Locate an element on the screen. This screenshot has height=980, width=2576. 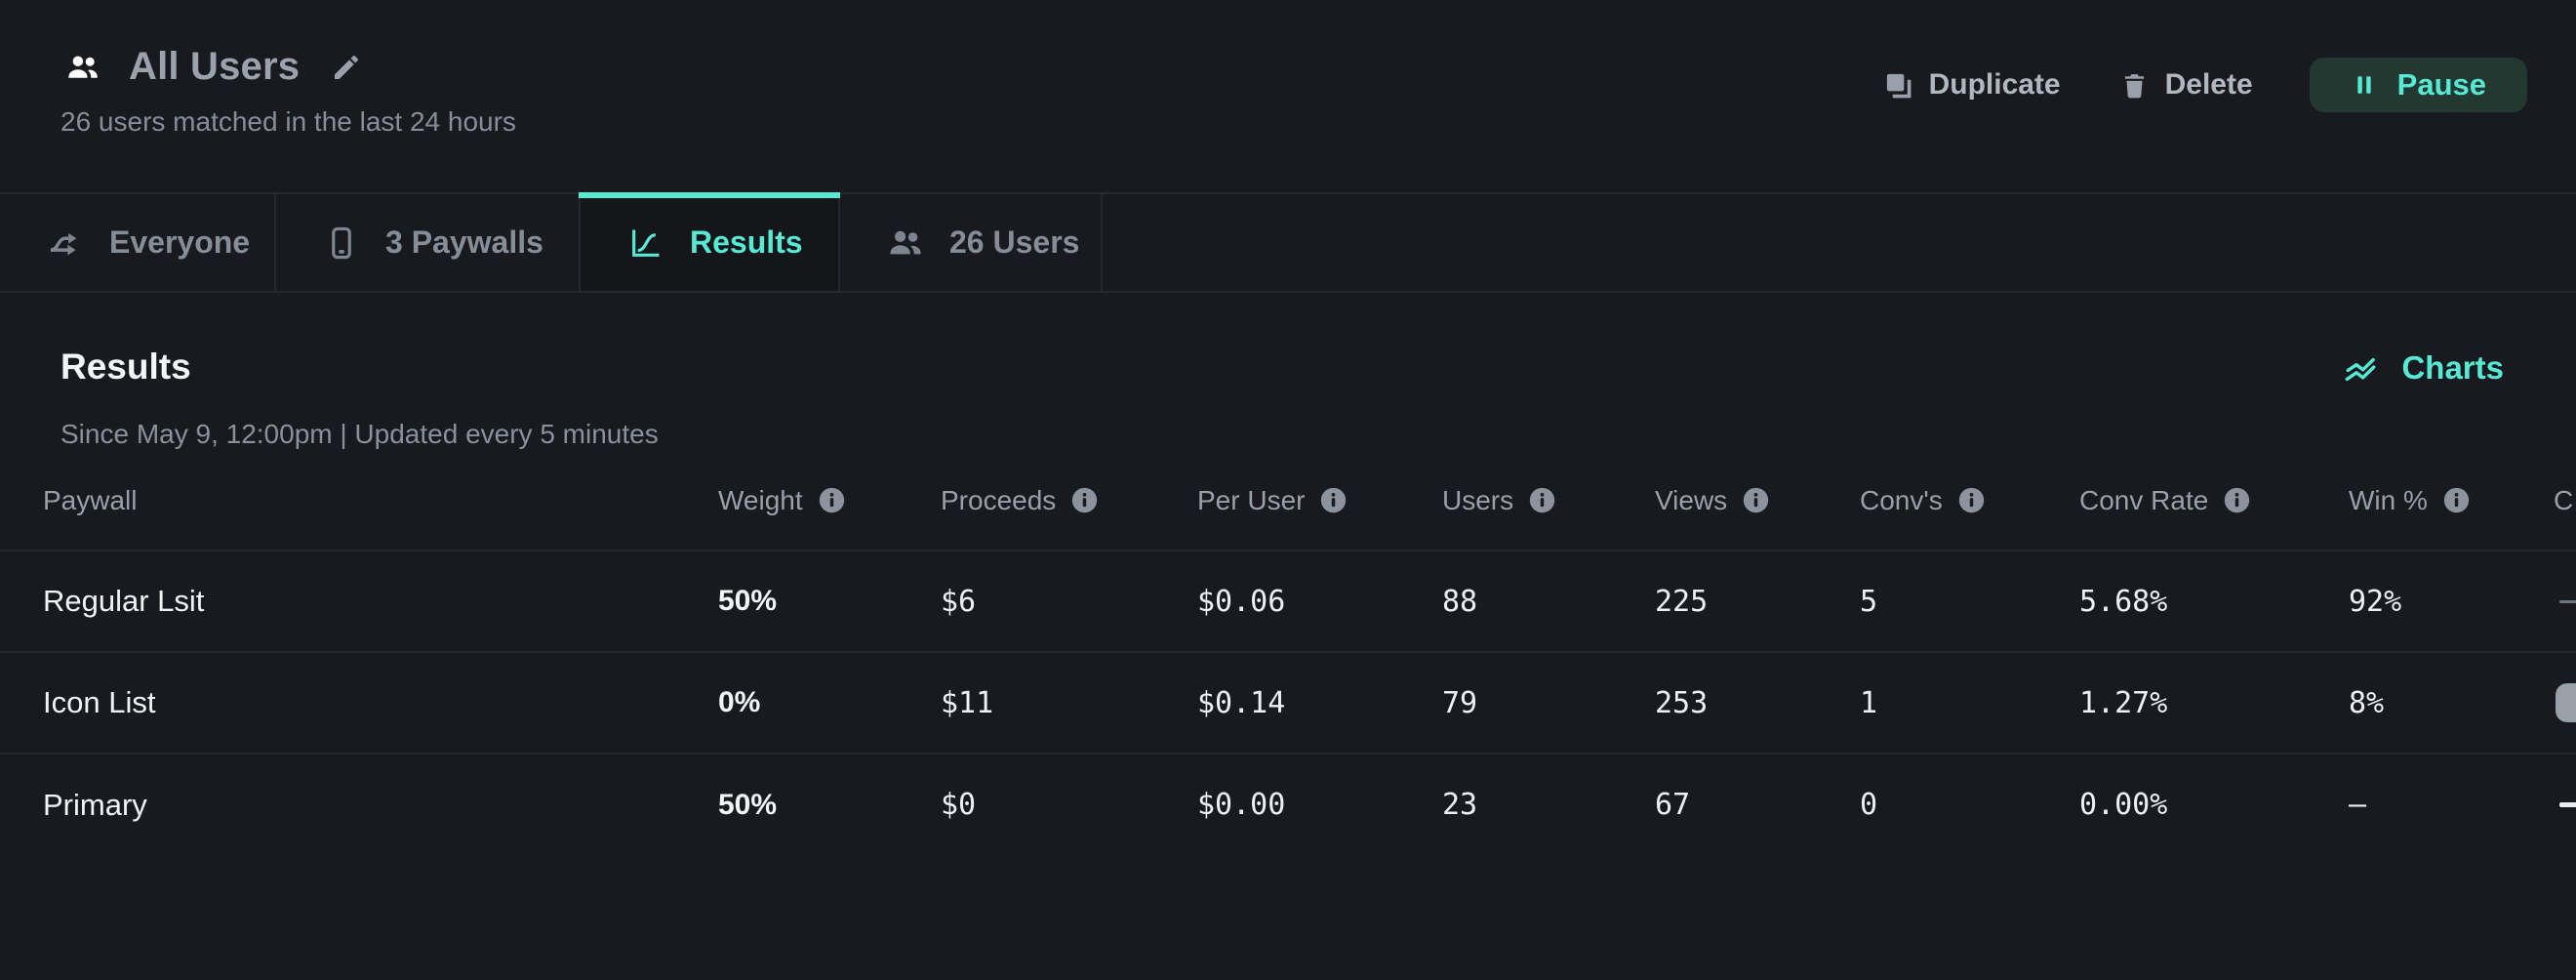
column-header-per-user: Per User is located at coordinates (1319, 501).